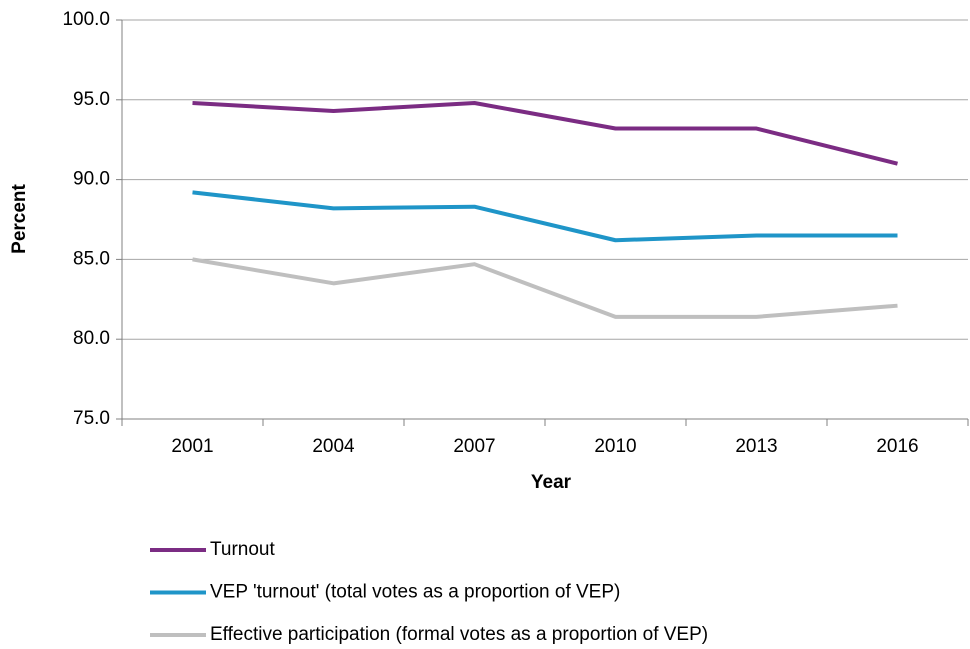  What do you see at coordinates (333, 446) in the screenshot?
I see `x-tick-label: 2004` at bounding box center [333, 446].